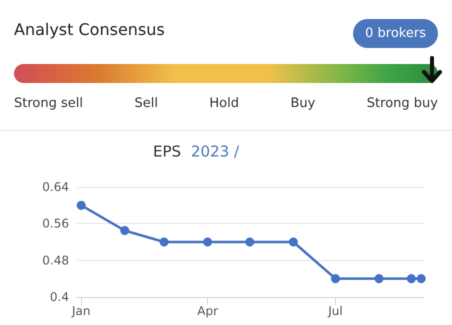 The height and width of the screenshot is (325, 452). Describe the element at coordinates (55, 223) in the screenshot. I see `y-tick-label: 0.56` at that location.